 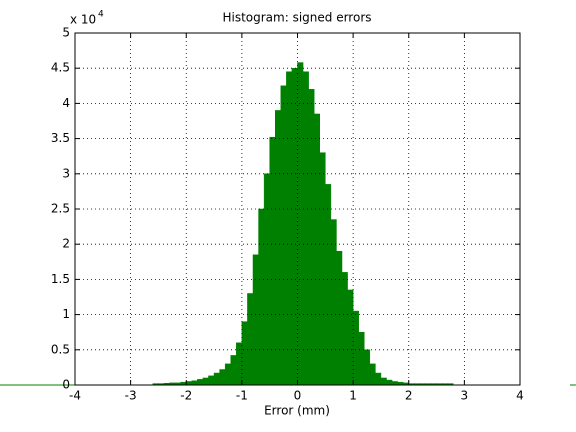 What do you see at coordinates (66, 173) in the screenshot?
I see `y-tick-label: 3` at bounding box center [66, 173].